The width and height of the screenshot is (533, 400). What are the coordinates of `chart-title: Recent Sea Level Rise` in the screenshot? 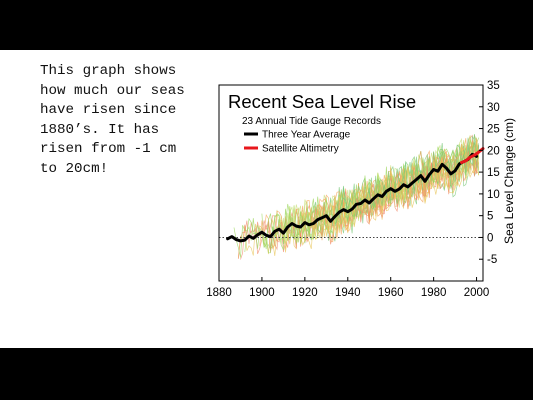 It's located at (322, 101).